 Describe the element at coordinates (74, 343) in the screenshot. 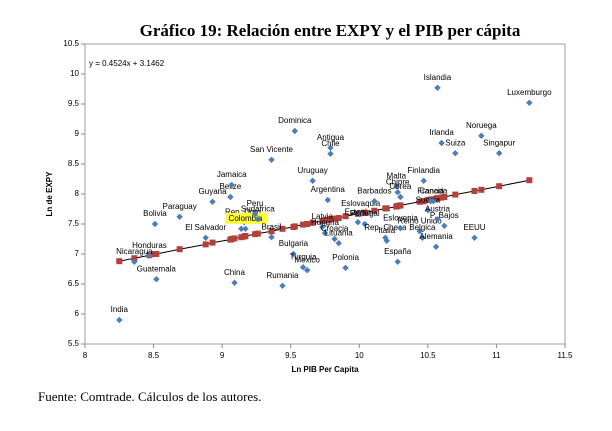

I see `y-tick-label: 5.5` at that location.